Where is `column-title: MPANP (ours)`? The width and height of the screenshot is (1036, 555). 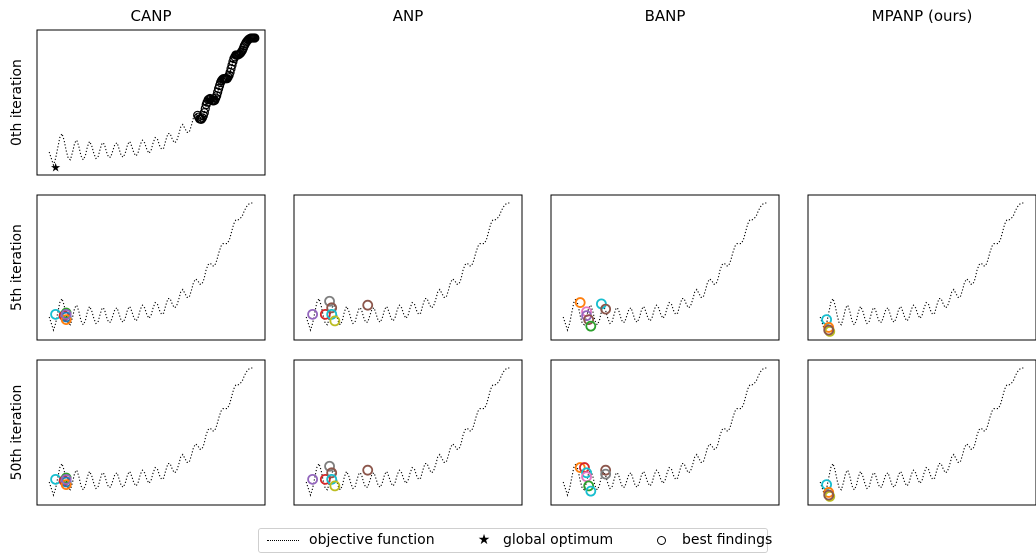 column-title: MPANP (ours) is located at coordinates (922, 16).